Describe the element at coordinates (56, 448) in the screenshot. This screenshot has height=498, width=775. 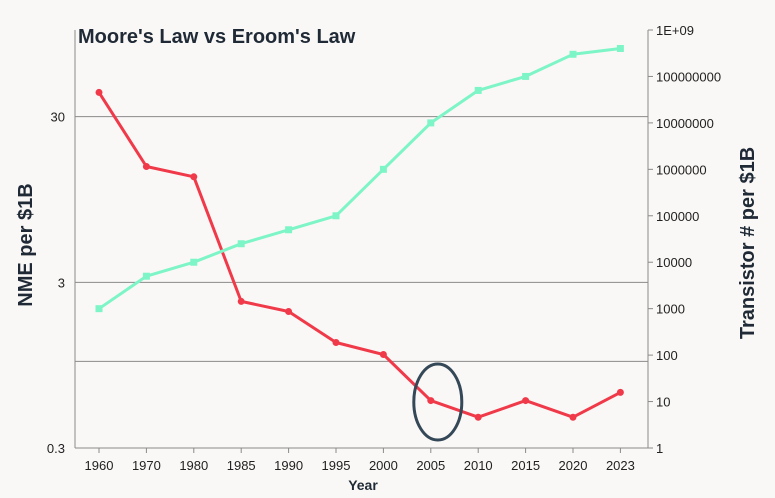
I see `left-tick-label: 0.3` at that location.